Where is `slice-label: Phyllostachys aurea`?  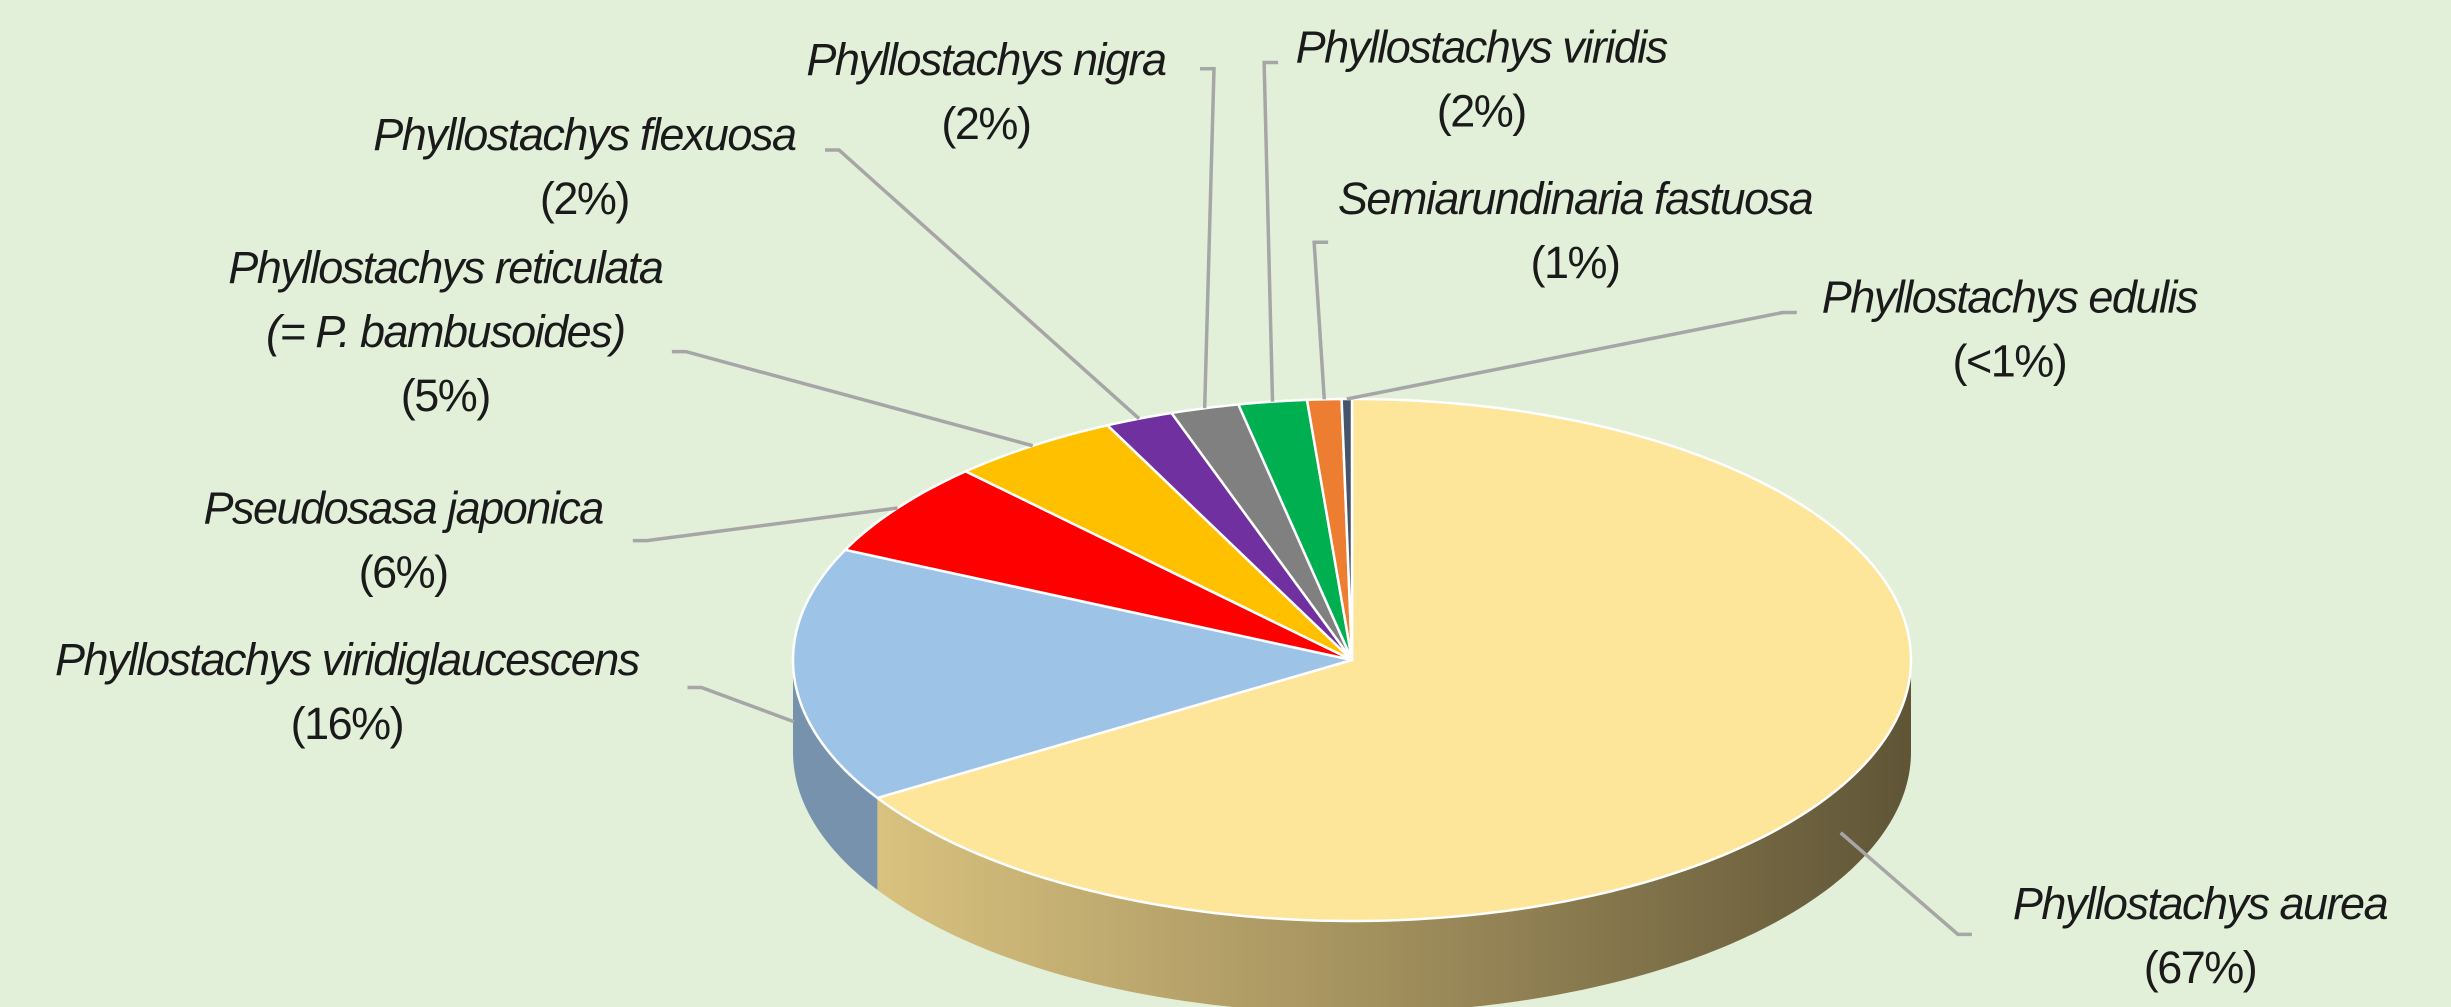 slice-label: Phyllostachys aurea is located at coordinates (2200, 903).